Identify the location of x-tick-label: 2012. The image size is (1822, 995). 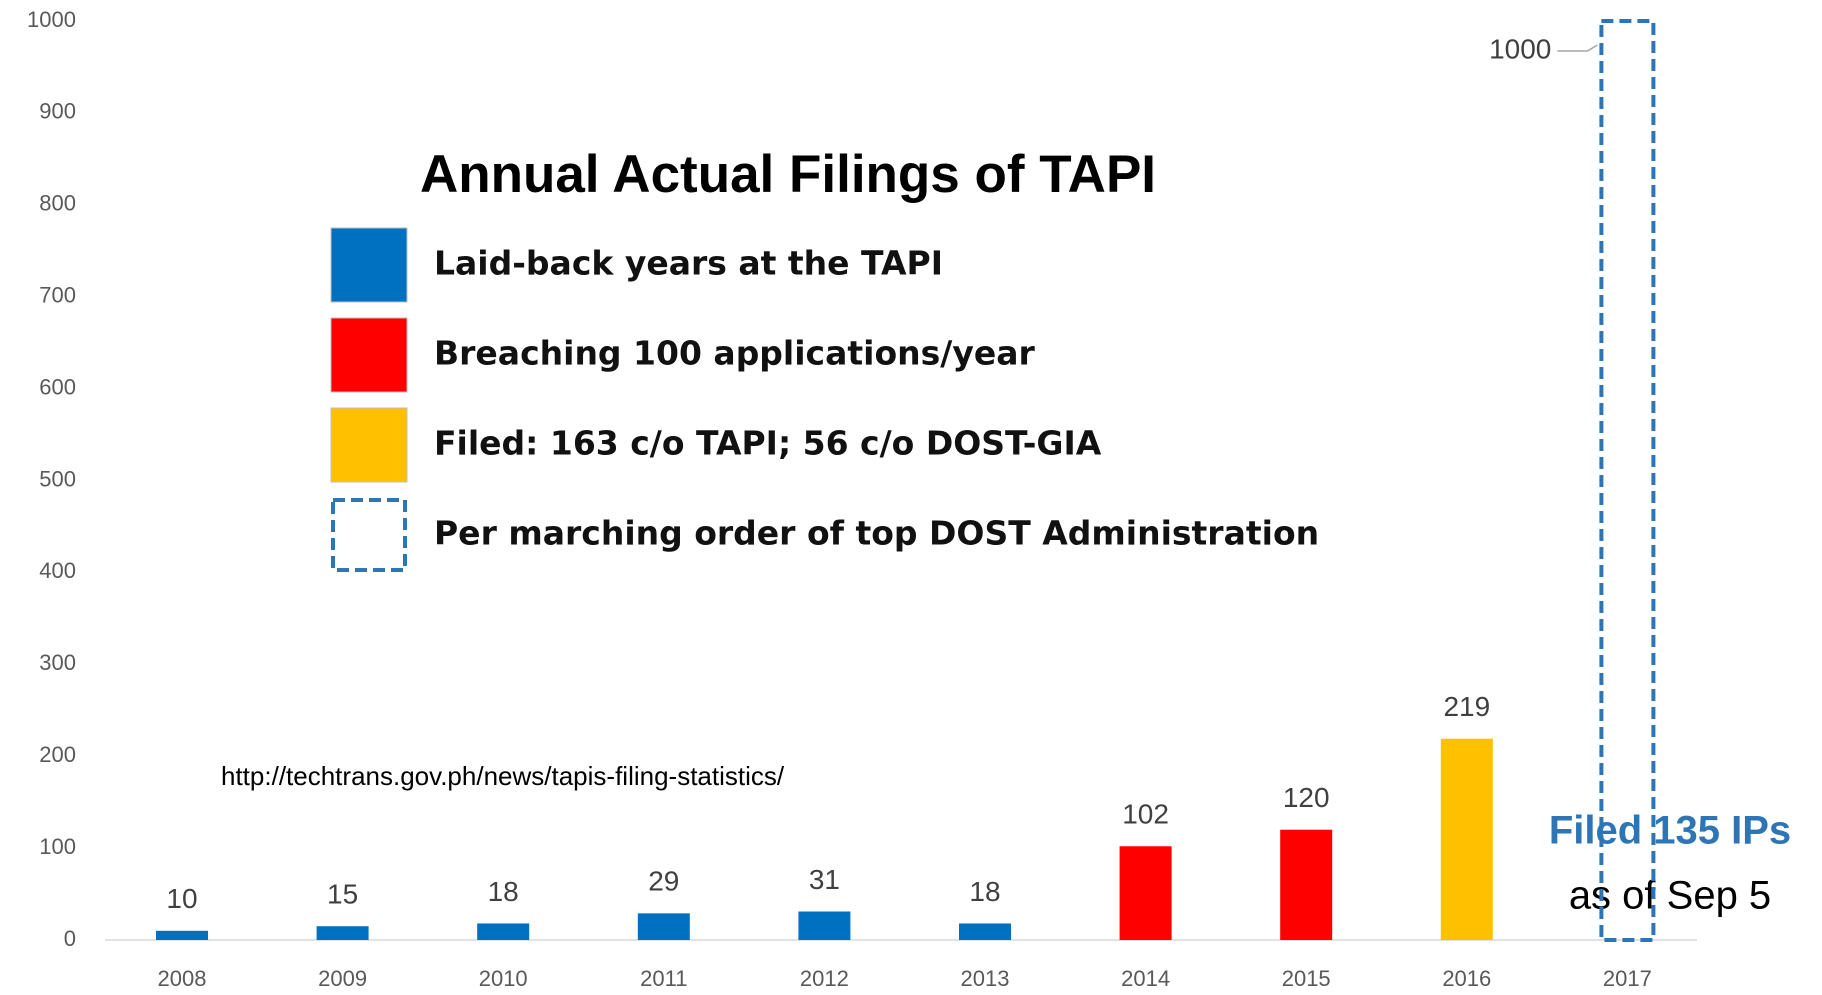
(824, 978).